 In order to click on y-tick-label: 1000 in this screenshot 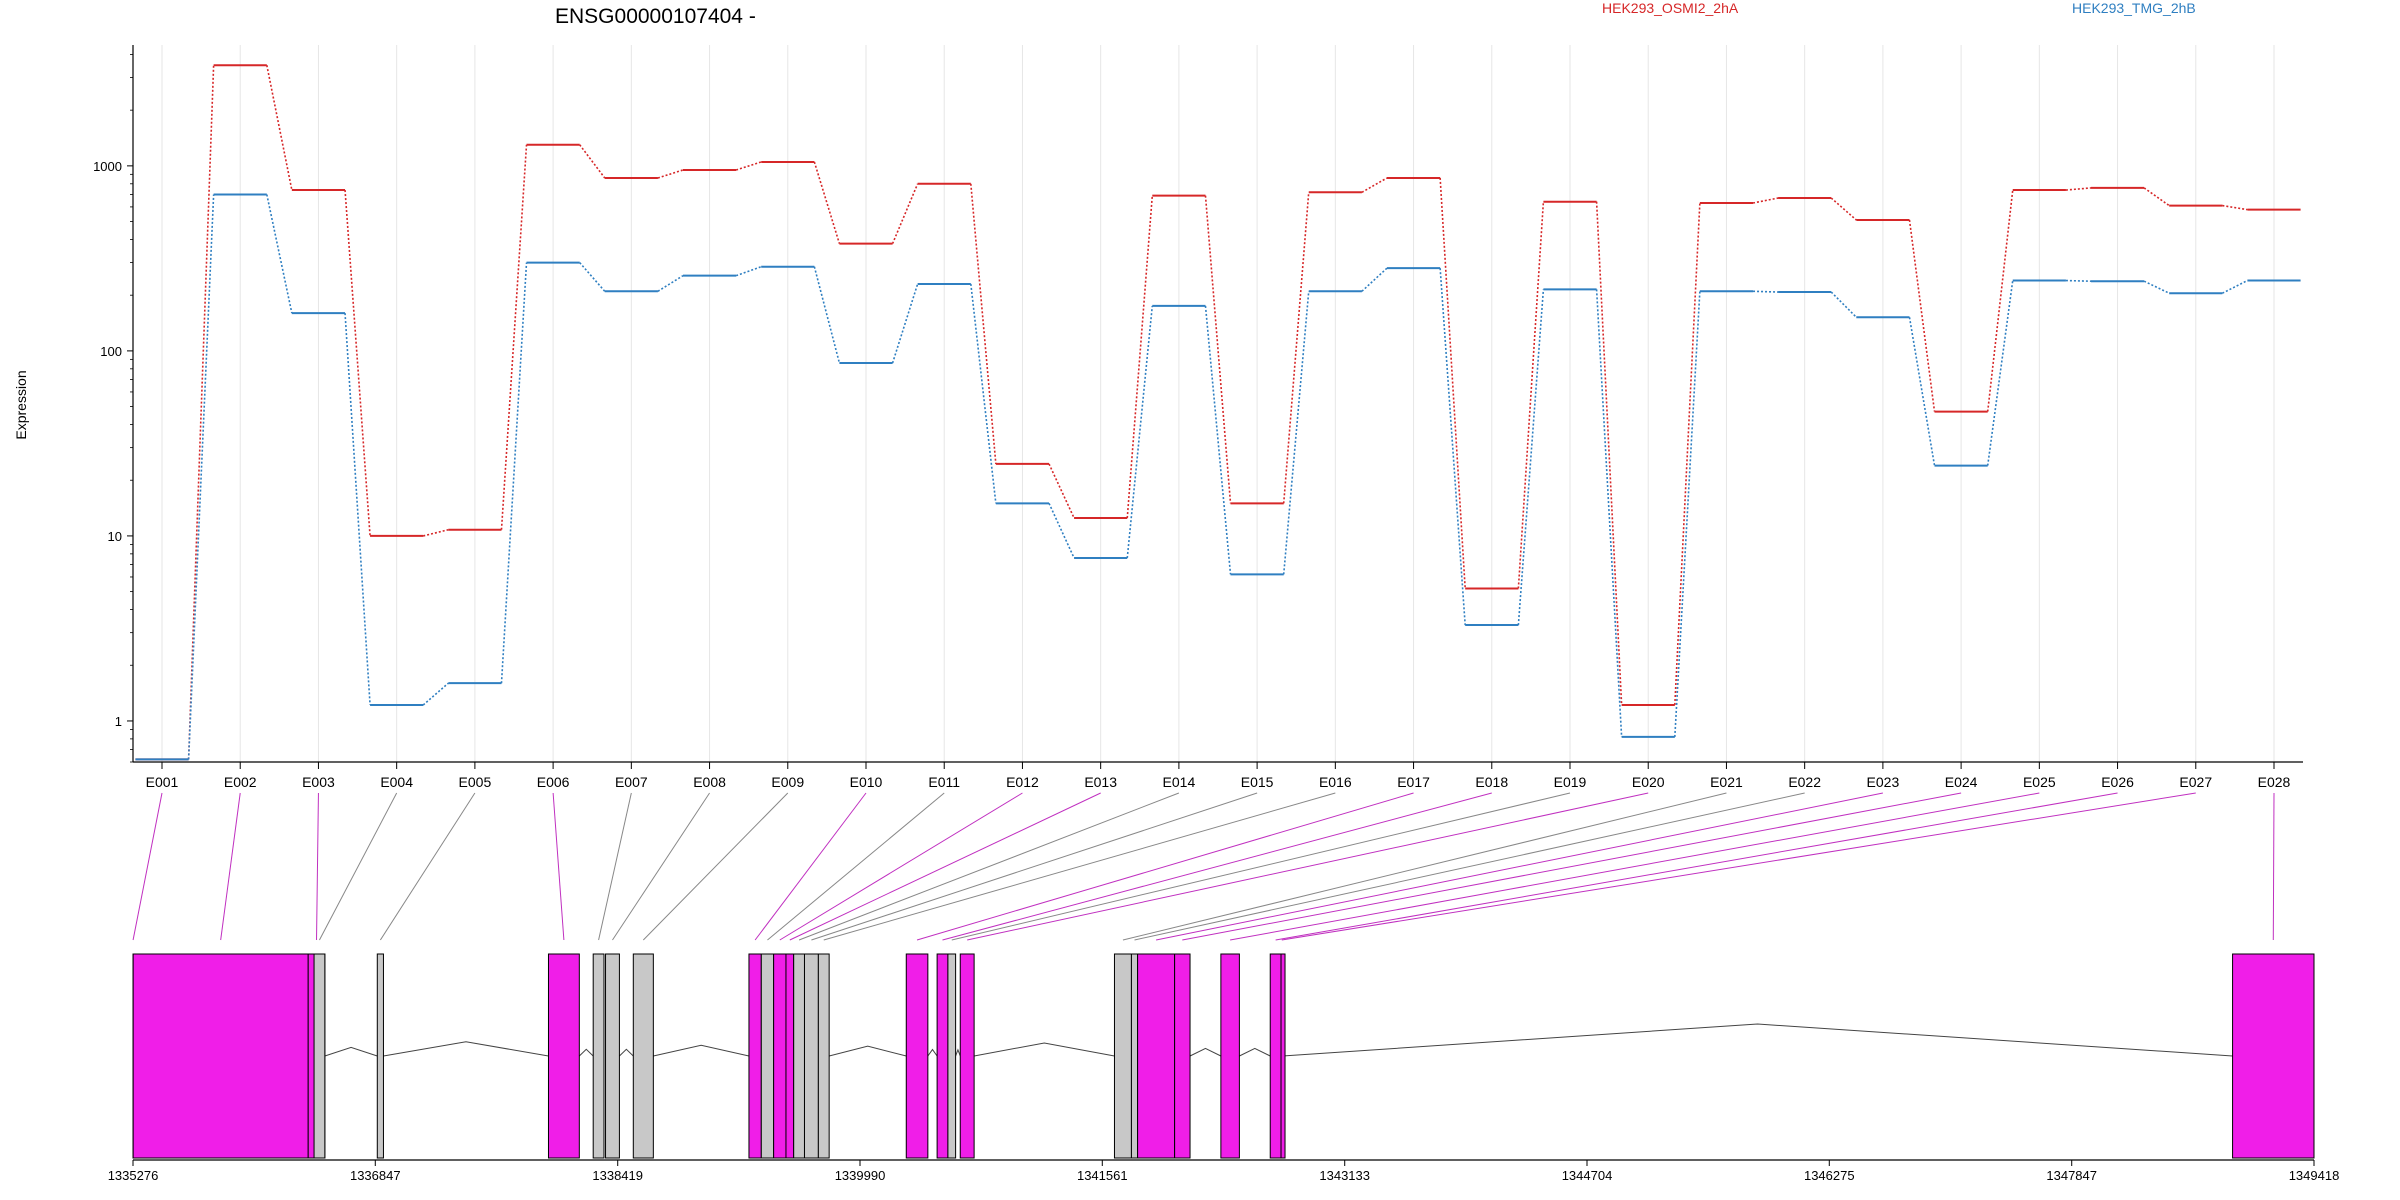, I will do `click(107, 166)`.